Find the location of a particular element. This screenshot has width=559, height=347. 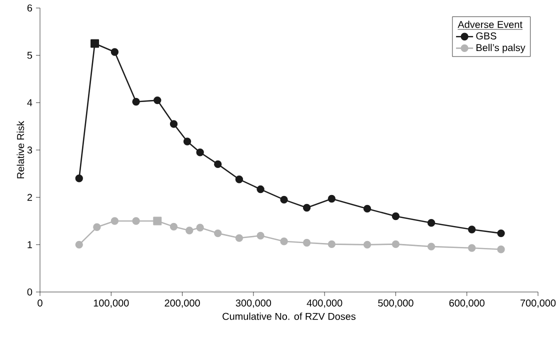

y-tick-label: 3 is located at coordinates (29, 150).